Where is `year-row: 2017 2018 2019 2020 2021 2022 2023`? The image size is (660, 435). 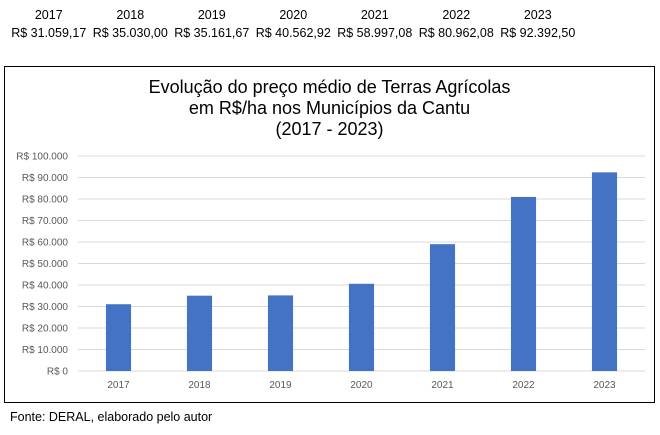
year-row: 2017 2018 2019 2020 2021 2022 2023 is located at coordinates (293, 15).